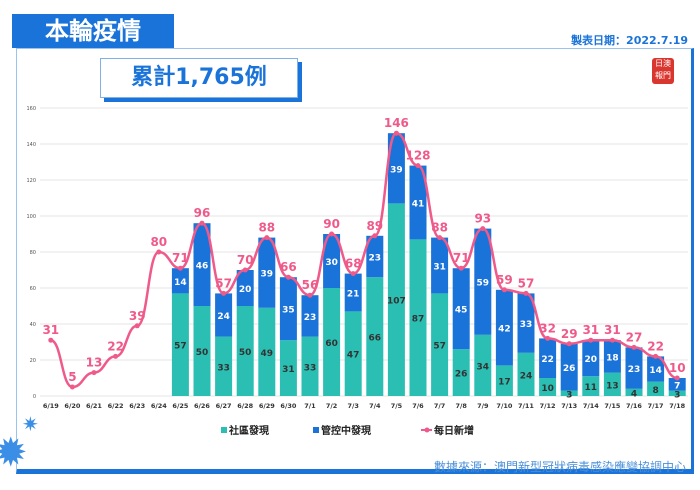 The width and height of the screenshot is (700, 490). Describe the element at coordinates (612, 406) in the screenshot. I see `x-tick-label: 7/15` at that location.